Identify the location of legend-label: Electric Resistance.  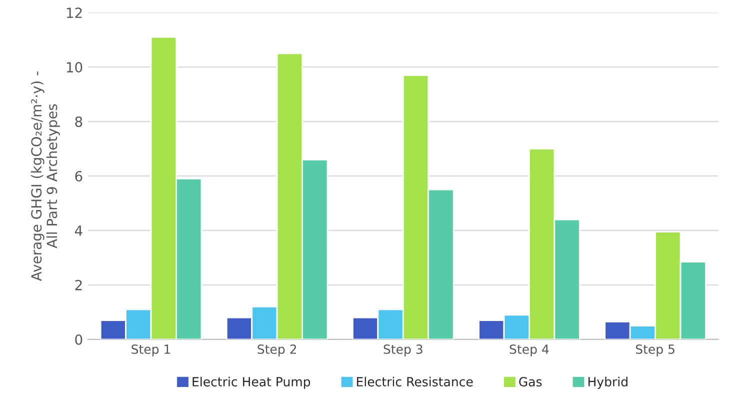
(414, 381).